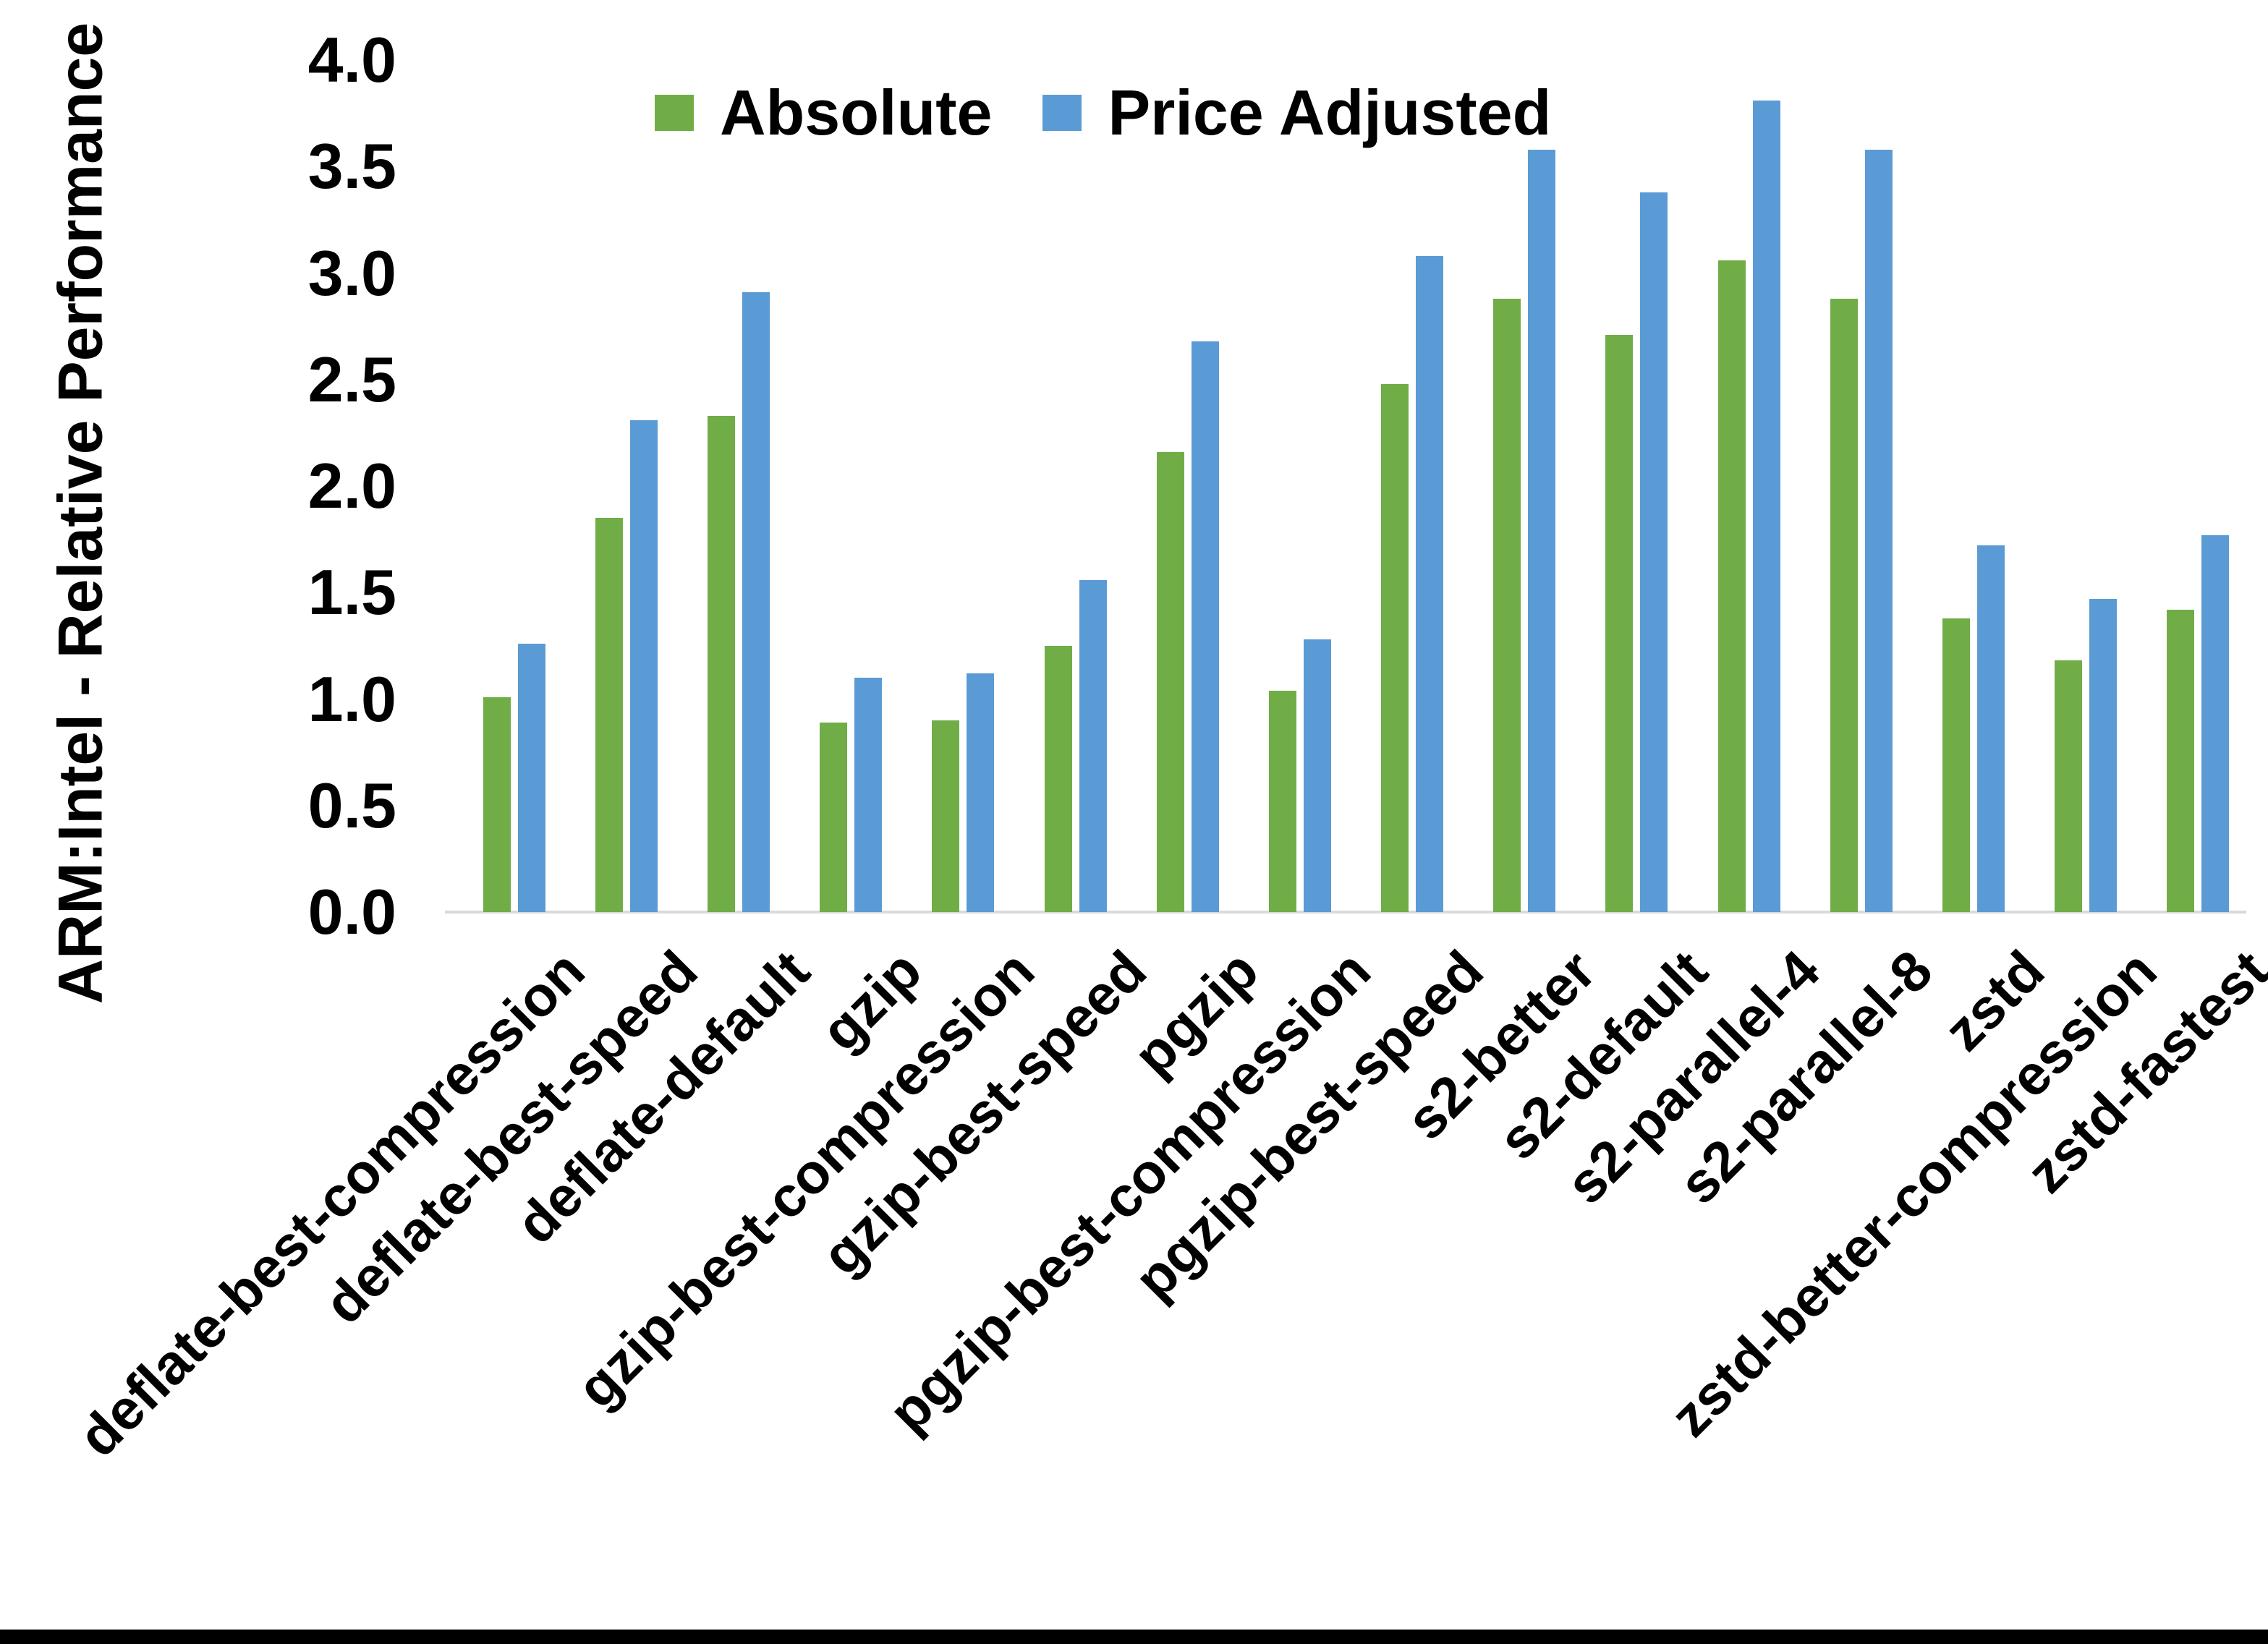 Image resolution: width=2268 pixels, height=1644 pixels. I want to click on bar-absolute-deflate-default, so click(721, 663).